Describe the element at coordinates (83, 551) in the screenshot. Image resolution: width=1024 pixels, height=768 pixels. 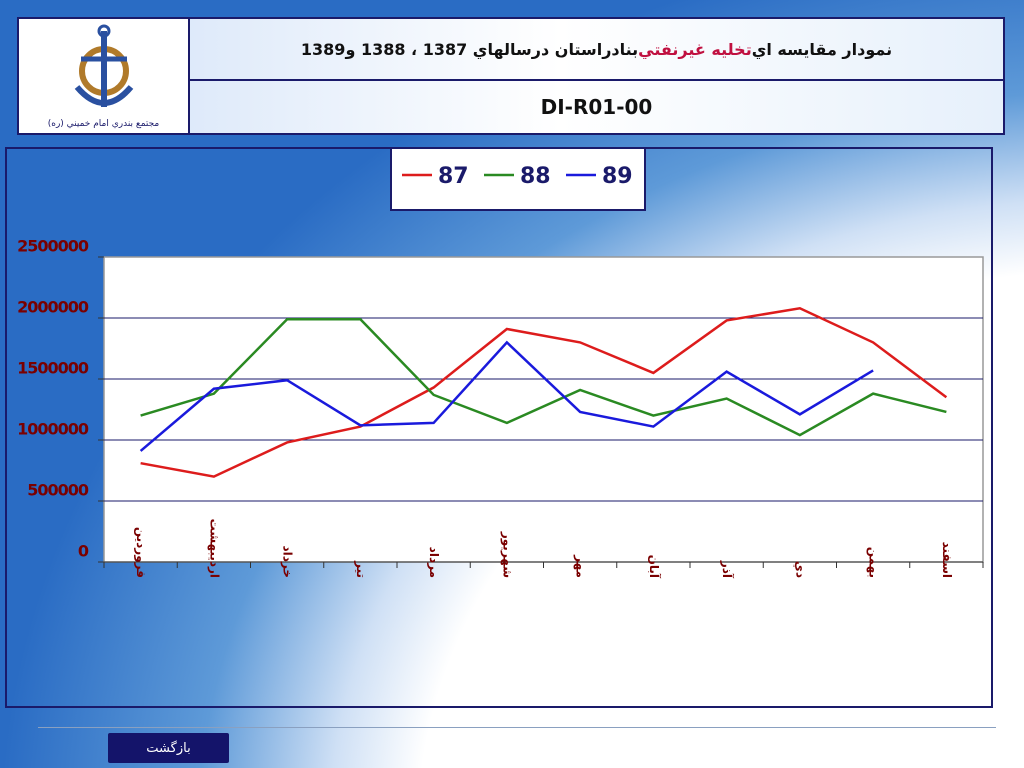
I see `y-tick-label: 0` at that location.